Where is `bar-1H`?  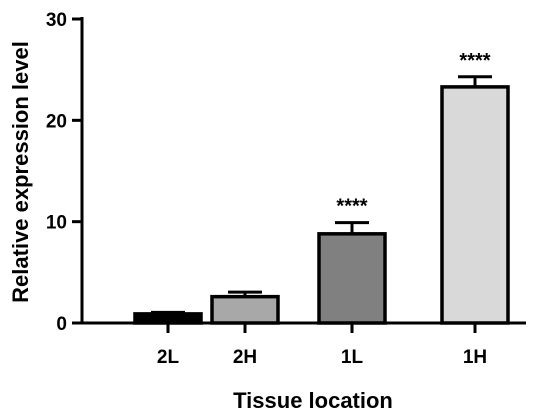 bar-1H is located at coordinates (475, 205).